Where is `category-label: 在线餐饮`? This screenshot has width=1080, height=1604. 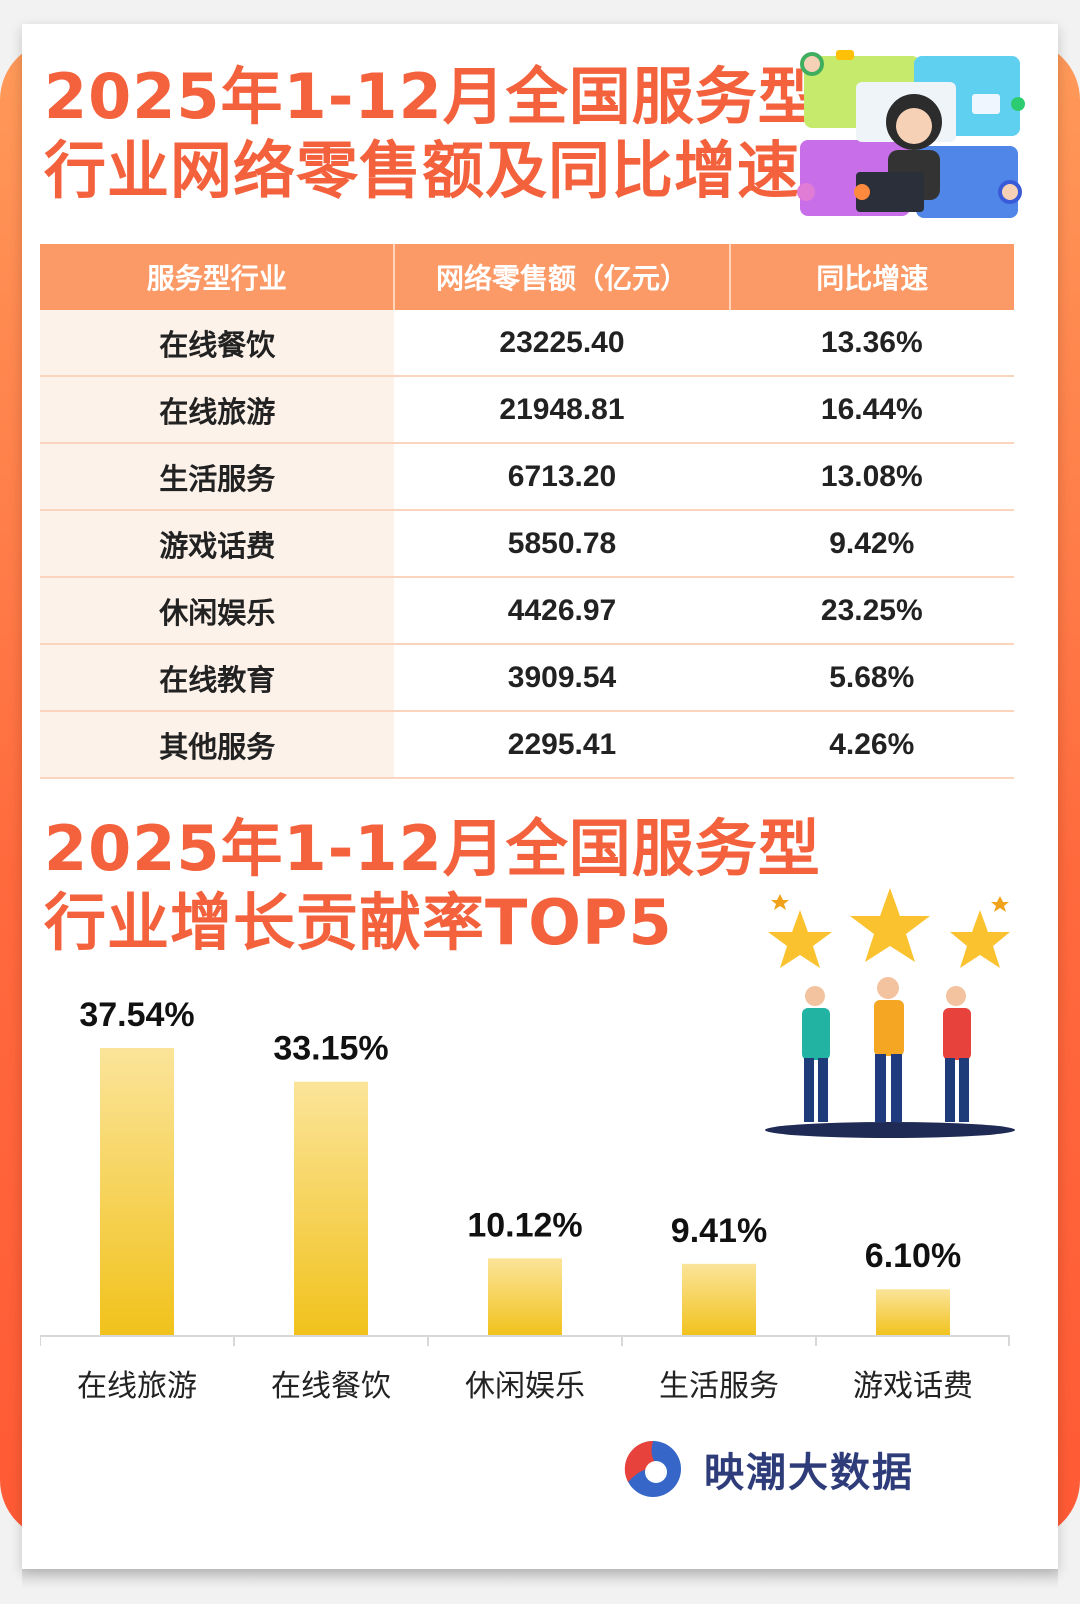 category-label: 在线餐饮 is located at coordinates (331, 1386).